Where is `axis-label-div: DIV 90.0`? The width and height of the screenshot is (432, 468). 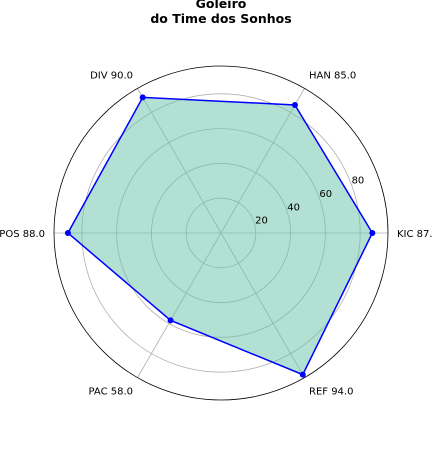
axis-label-div: DIV 90.0 is located at coordinates (111, 76).